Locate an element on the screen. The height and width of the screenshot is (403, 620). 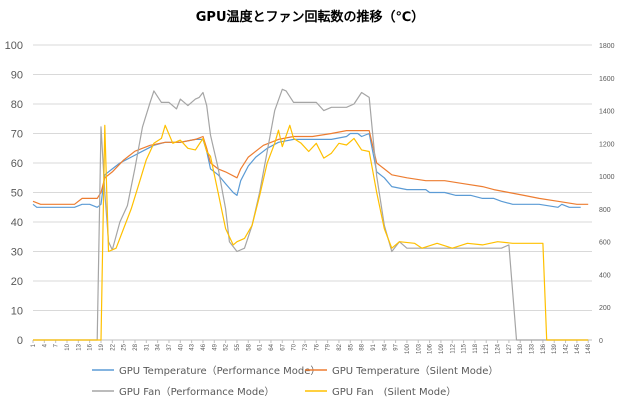
x-tick-label: 19 is located at coordinates (102, 346).